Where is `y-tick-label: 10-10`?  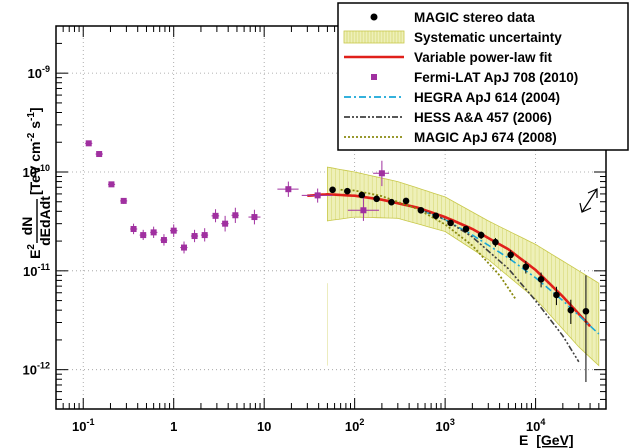
y-tick-label: 10-10 is located at coordinates (36, 171).